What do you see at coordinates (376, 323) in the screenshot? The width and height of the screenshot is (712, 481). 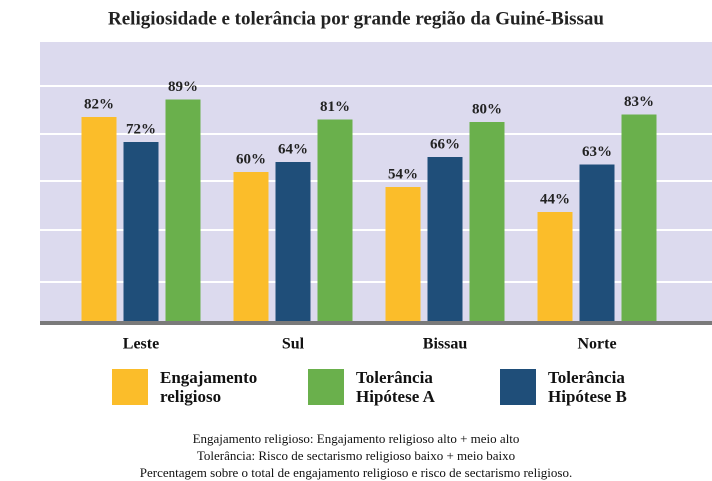 I see `baseline` at bounding box center [376, 323].